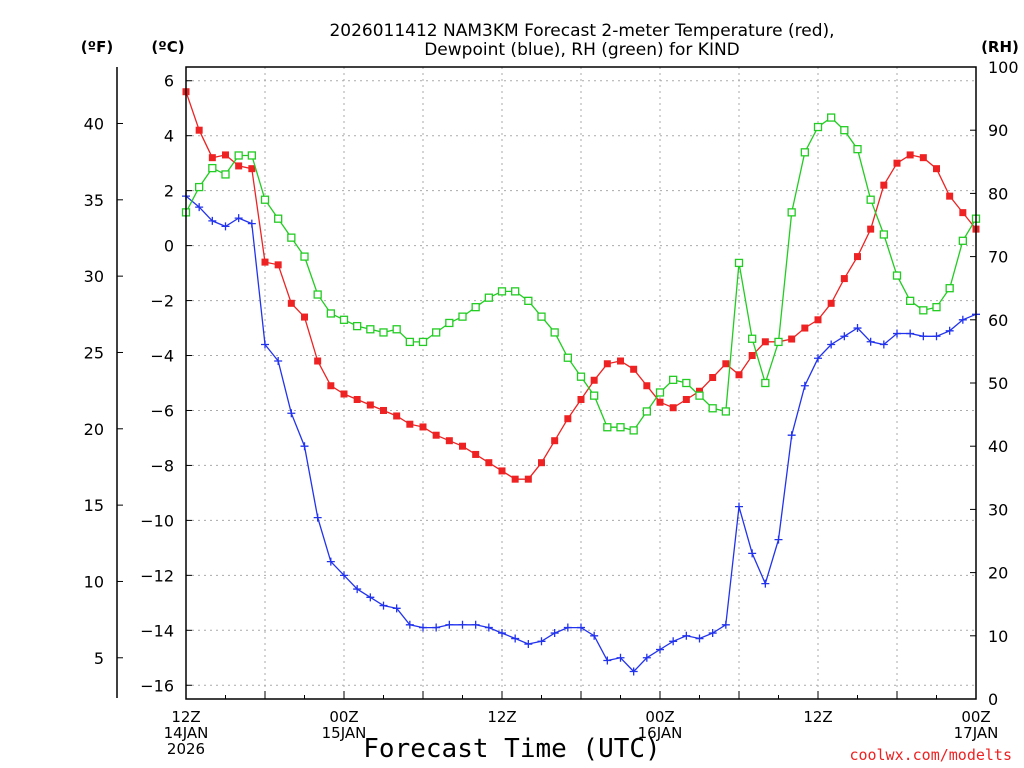 This screenshot has width=1024, height=768. I want to click on celsius-tick-label: −6, so click(162, 410).